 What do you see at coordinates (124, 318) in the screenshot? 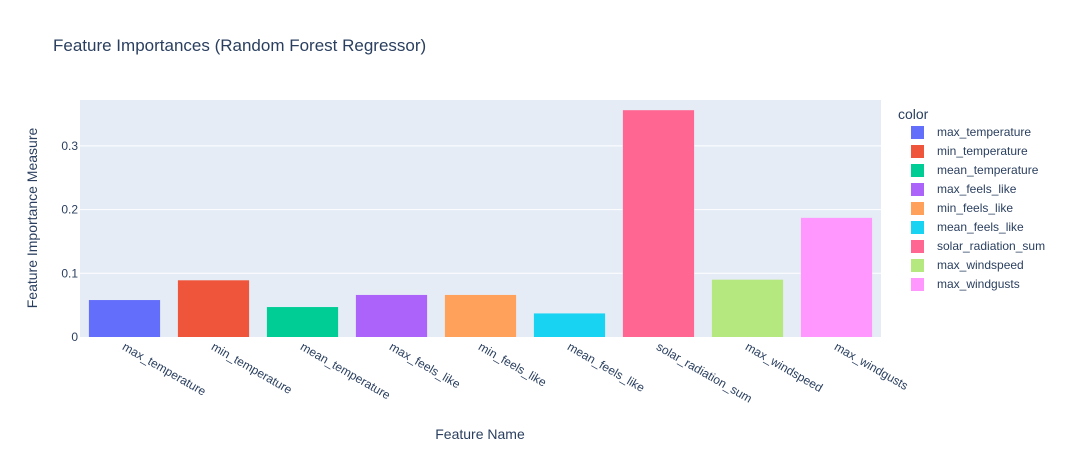
I see `bar-max_temperature` at bounding box center [124, 318].